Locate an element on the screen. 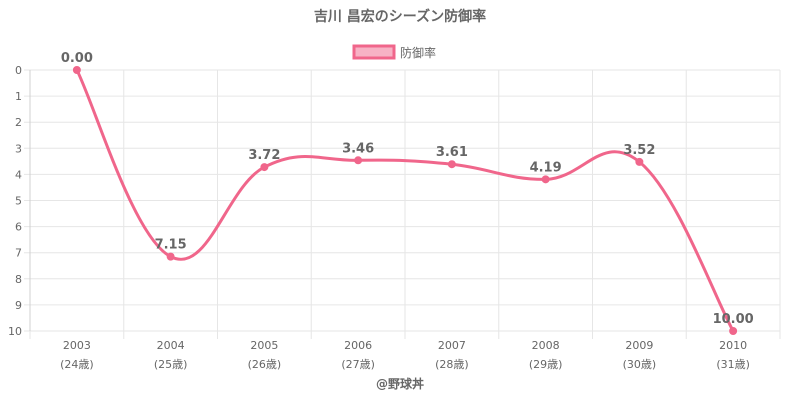  chart-credit: @野球丼 is located at coordinates (400, 383).